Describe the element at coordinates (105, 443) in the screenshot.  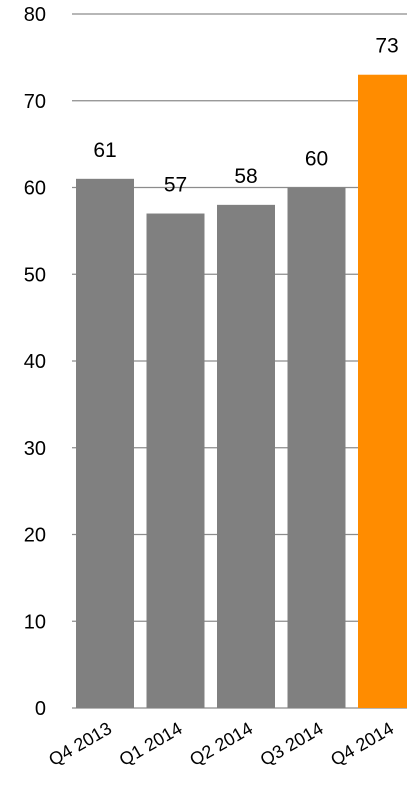
I see `bar-q4-2013` at that location.